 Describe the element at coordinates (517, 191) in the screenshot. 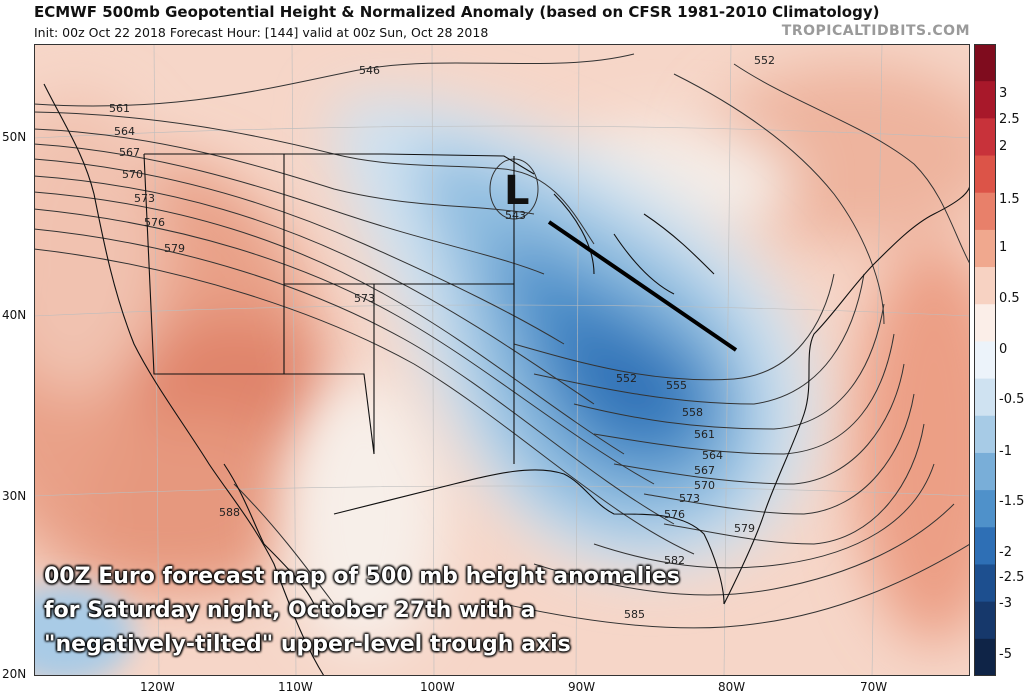

I see `low-pressure-marker: L` at that location.